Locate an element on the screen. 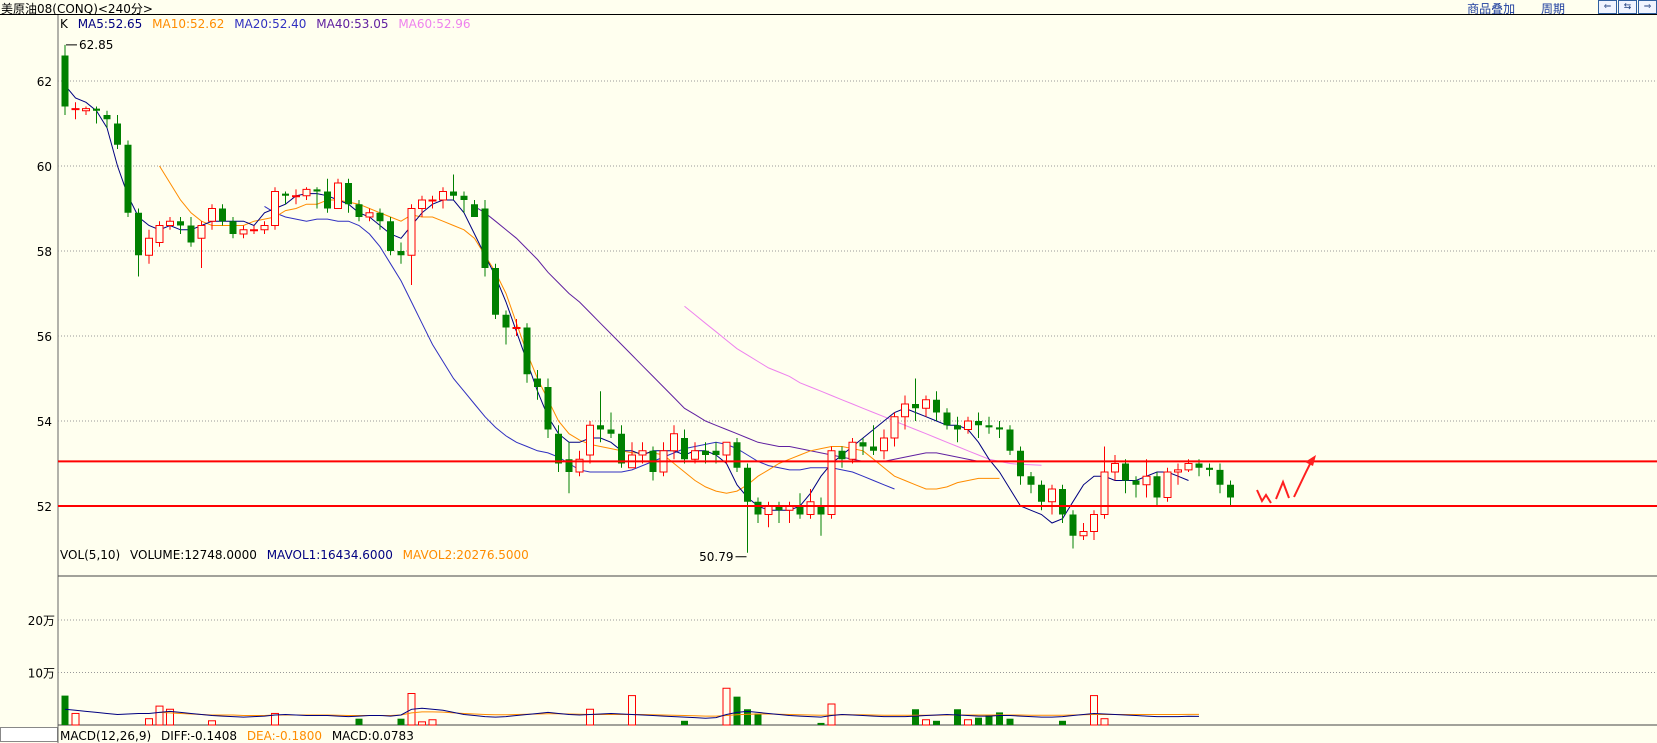  ma40-line is located at coordinates (737, 333).